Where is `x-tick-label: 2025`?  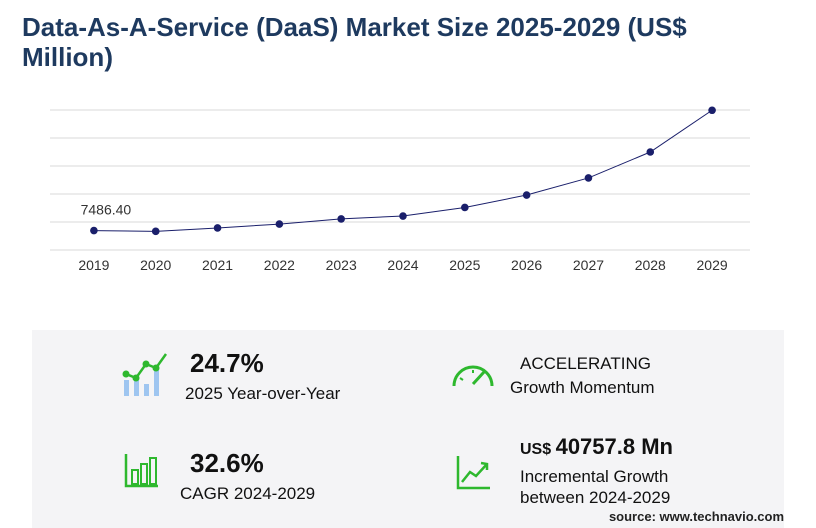
x-tick-label: 2025 is located at coordinates (464, 265).